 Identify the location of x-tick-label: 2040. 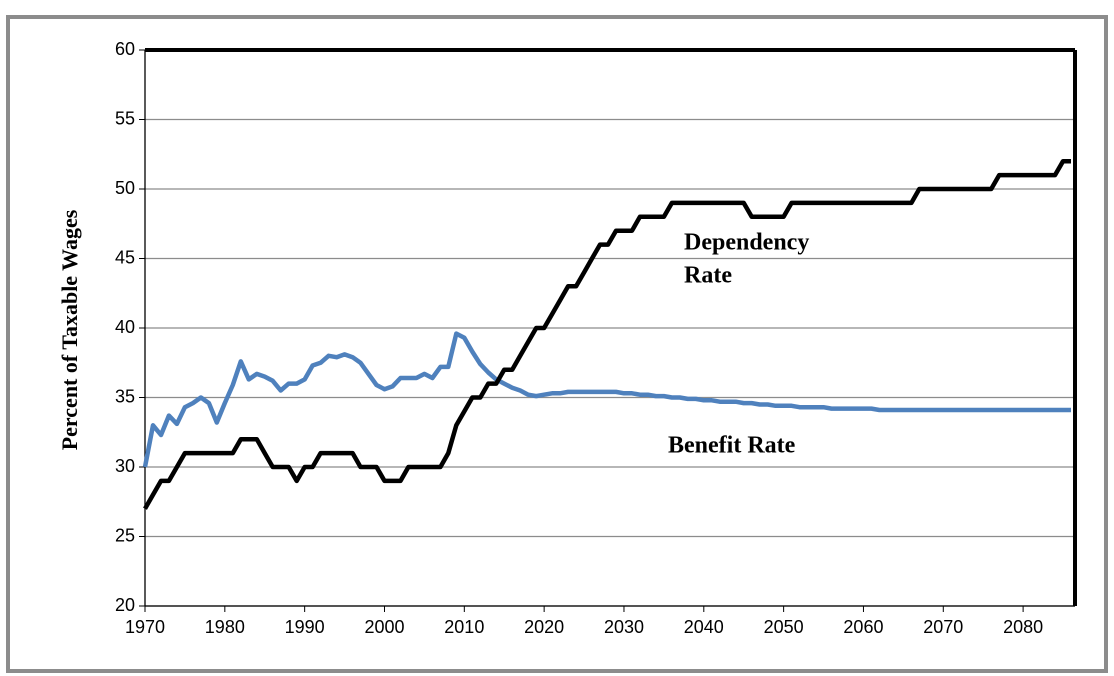
(704, 627).